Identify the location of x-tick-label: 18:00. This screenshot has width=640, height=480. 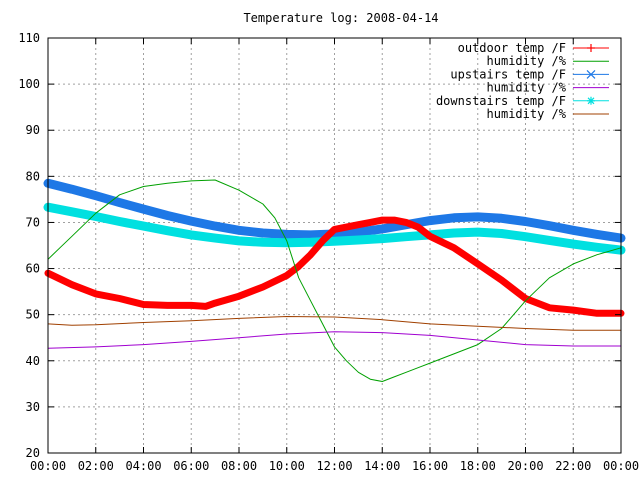
(478, 466).